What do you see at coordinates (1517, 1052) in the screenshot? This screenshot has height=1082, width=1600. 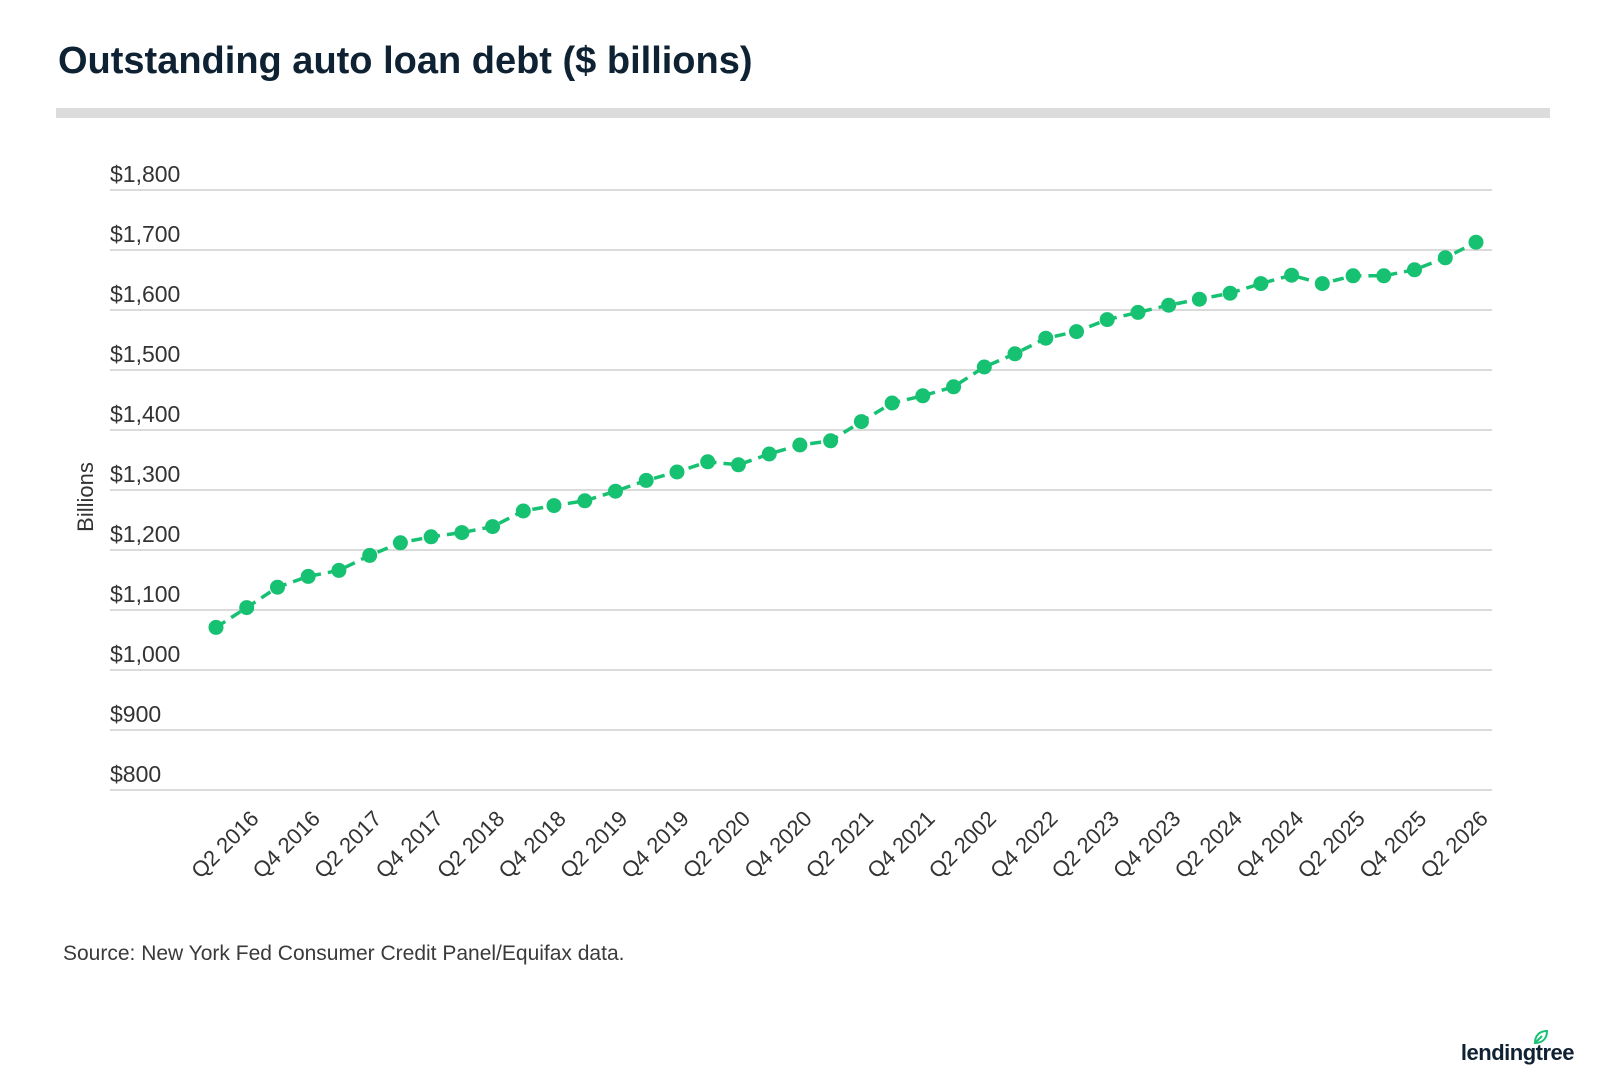 I see `brand-name: lendingtree` at bounding box center [1517, 1052].